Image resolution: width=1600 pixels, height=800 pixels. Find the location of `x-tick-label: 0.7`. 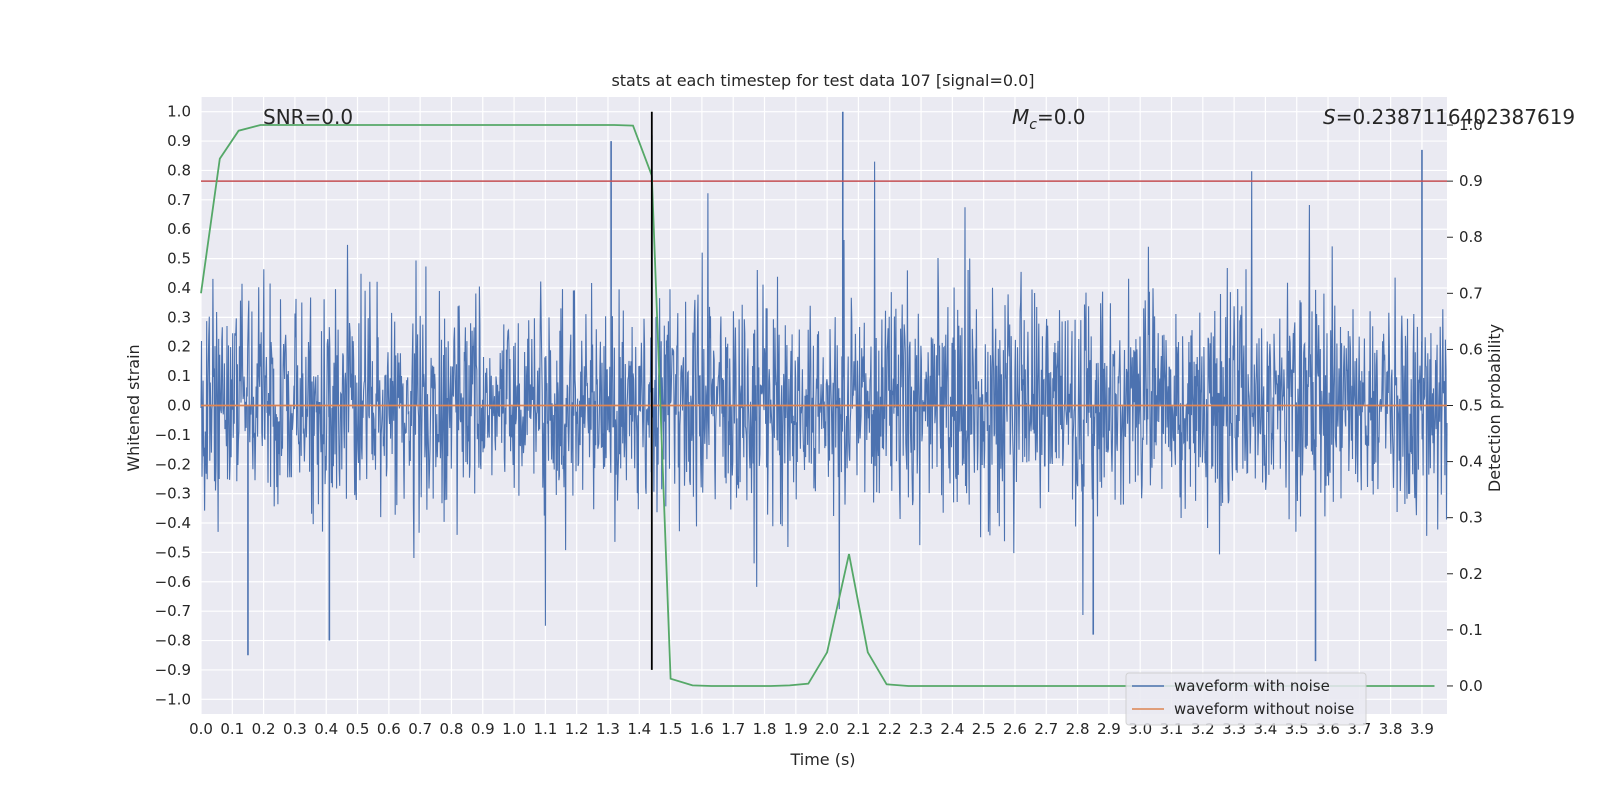

x-tick-label: 0.7 is located at coordinates (420, 729).